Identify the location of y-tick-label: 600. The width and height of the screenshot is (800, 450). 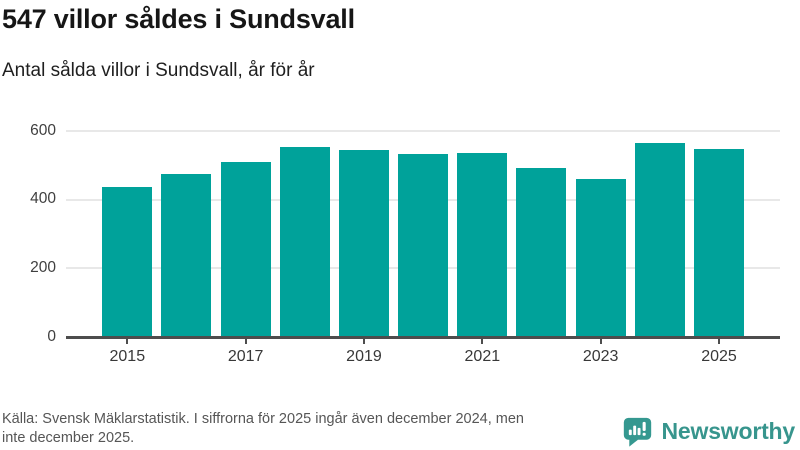
(43, 130).